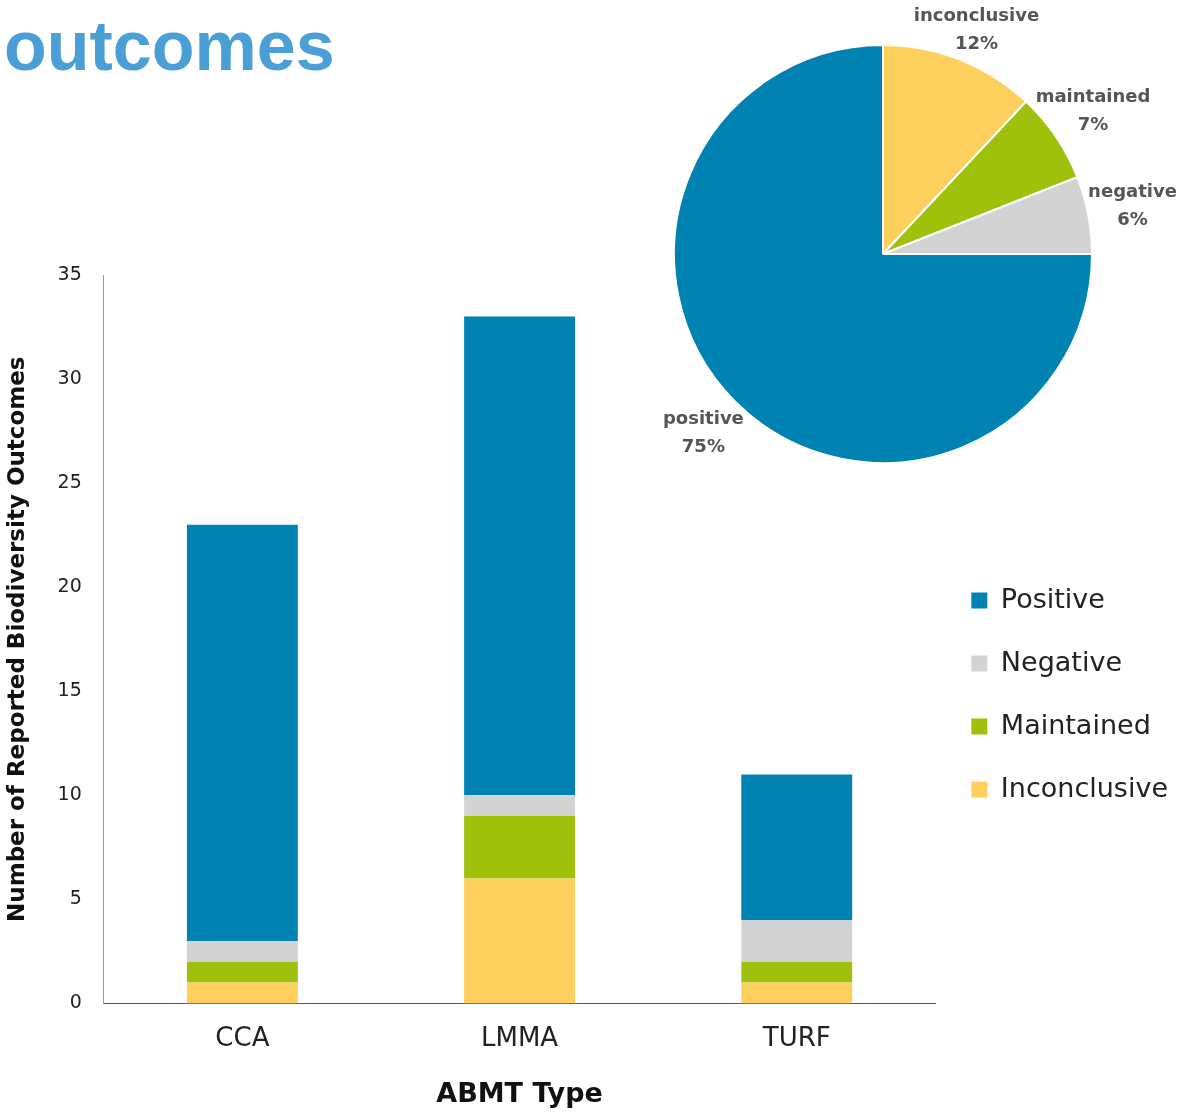  What do you see at coordinates (69, 585) in the screenshot?
I see `y-tick-label: 20` at bounding box center [69, 585].